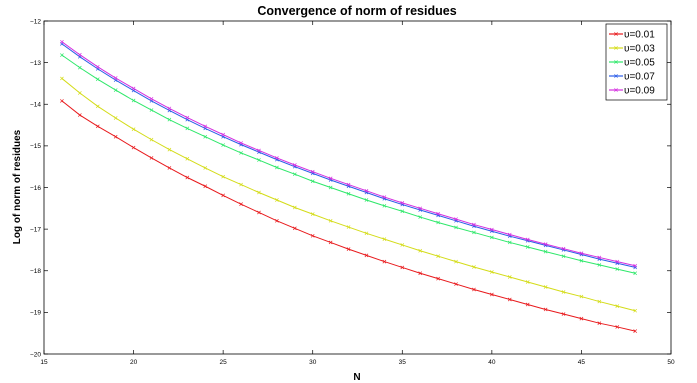  I want to click on legend-label: υ=0.03, so click(639, 49).